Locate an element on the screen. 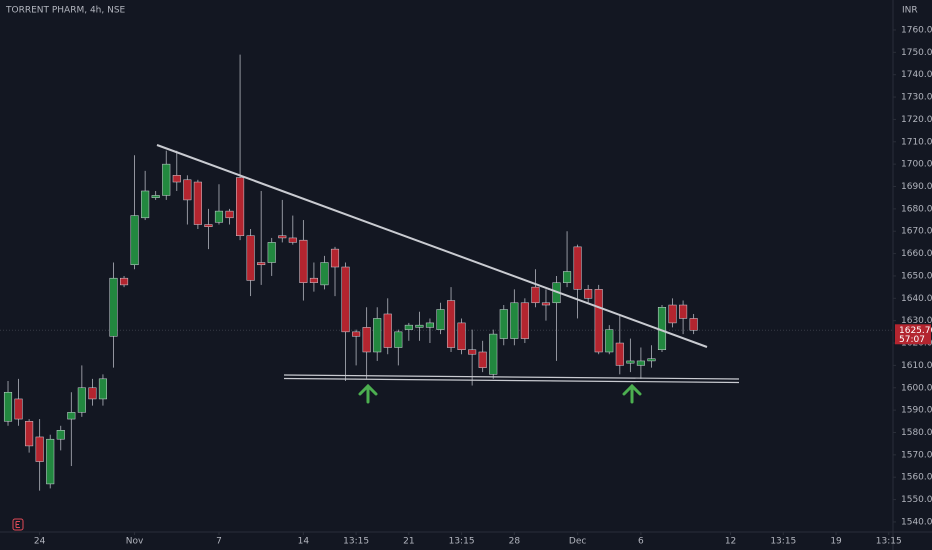 The image size is (932, 550). x-tick-label: 6 is located at coordinates (641, 542).